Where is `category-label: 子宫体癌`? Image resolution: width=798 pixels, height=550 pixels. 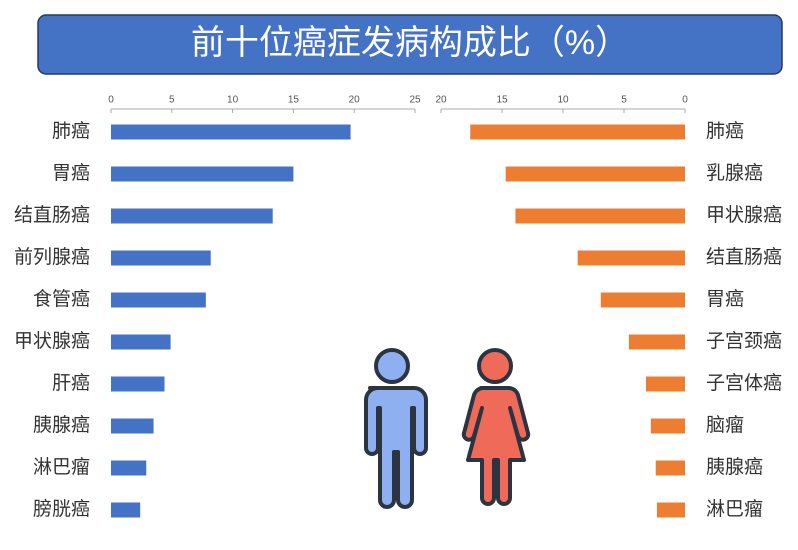 category-label: 子宫体癌 is located at coordinates (744, 383).